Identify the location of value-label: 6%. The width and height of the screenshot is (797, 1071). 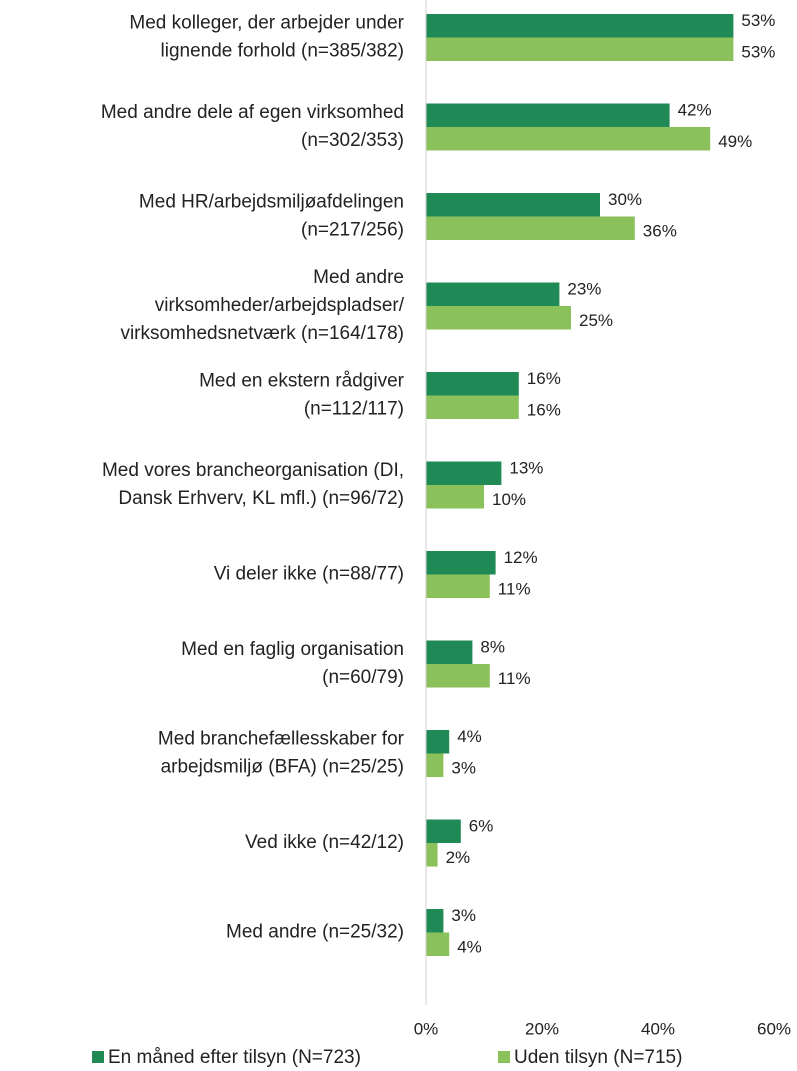
(481, 826).